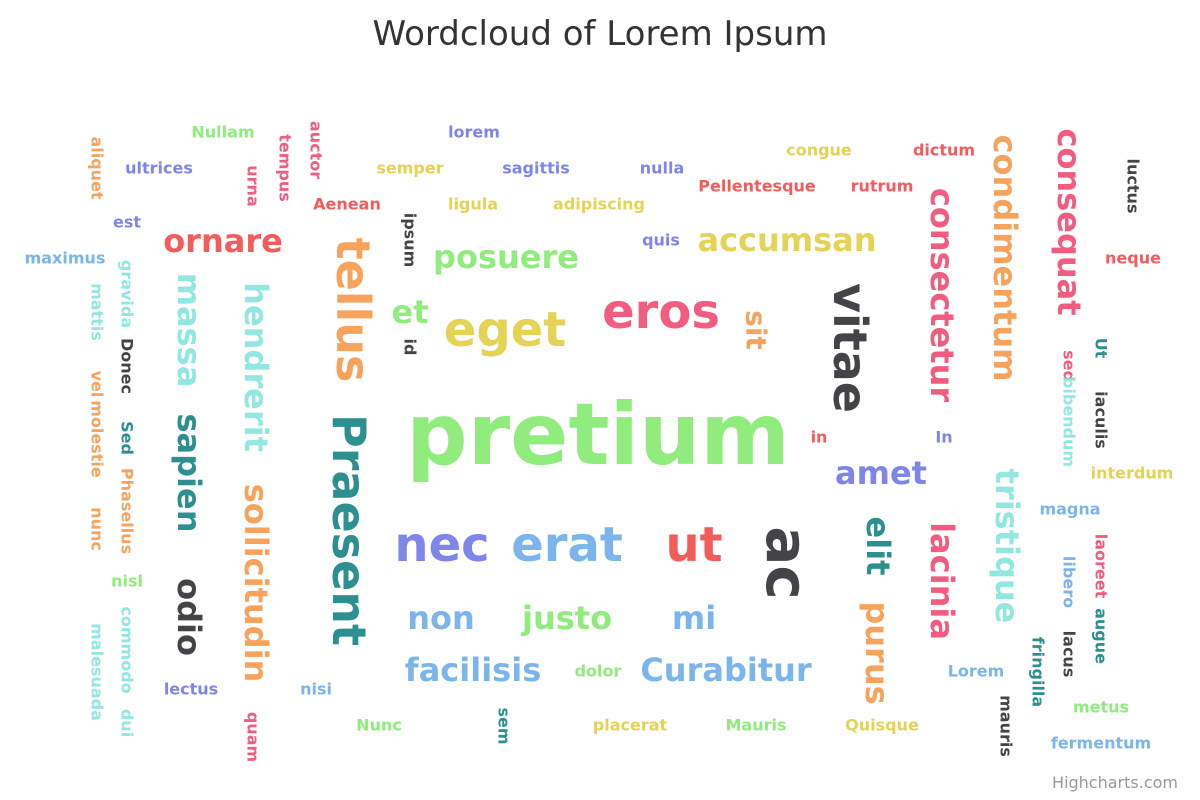 Image resolution: width=1200 pixels, height=800 pixels. What do you see at coordinates (599, 204) in the screenshot?
I see `word-adipiscing: adipiscing` at bounding box center [599, 204].